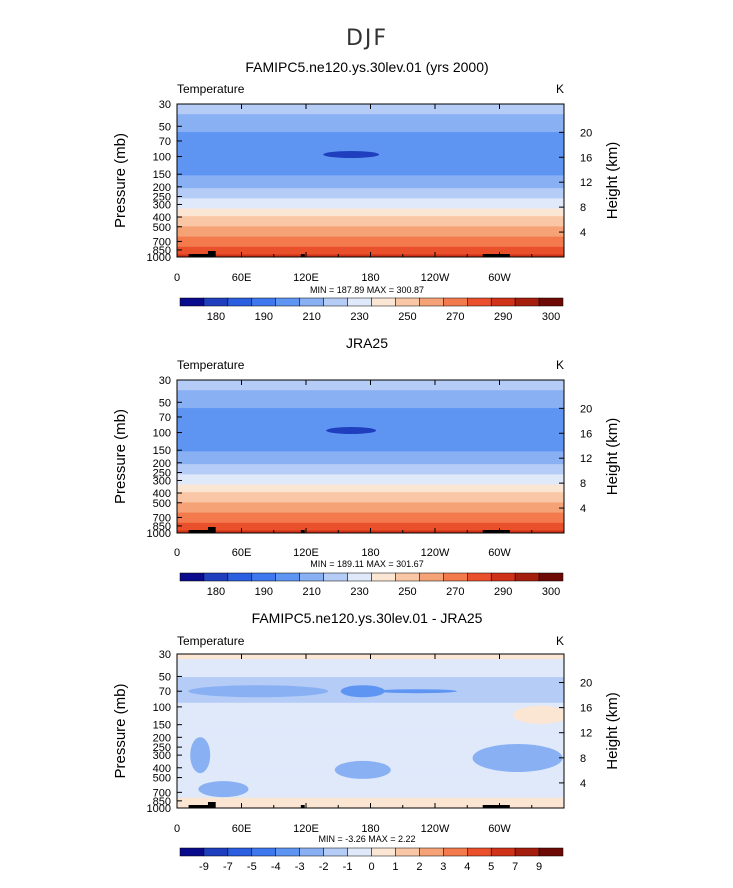 Image resolution: width=733 pixels, height=888 pixels. What do you see at coordinates (311, 592) in the screenshot?
I see `colorbar-label: 210` at bounding box center [311, 592].